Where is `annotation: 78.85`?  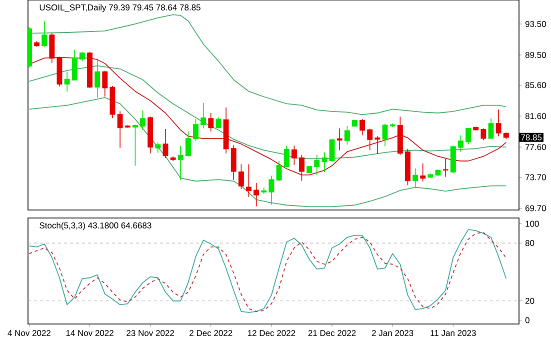 annotation: 78.85 is located at coordinates (531, 137).